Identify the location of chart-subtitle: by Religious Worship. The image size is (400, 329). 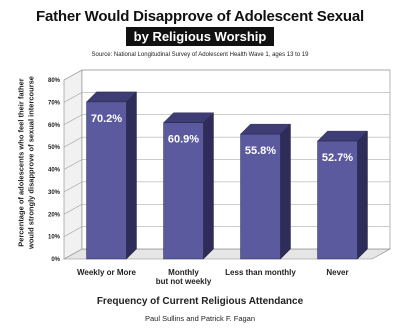
(200, 36).